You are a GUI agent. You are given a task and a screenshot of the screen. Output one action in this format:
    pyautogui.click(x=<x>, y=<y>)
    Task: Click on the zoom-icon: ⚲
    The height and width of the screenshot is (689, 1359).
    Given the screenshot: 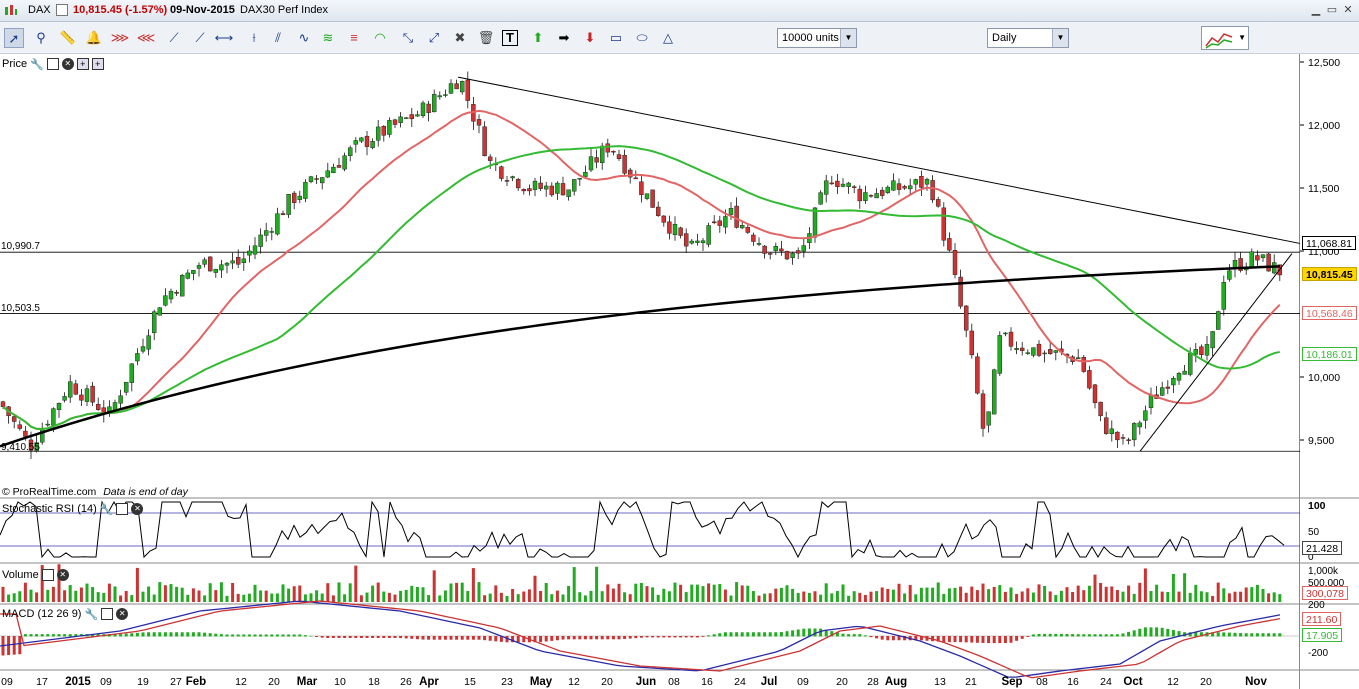 What is the action you would take?
    pyautogui.click(x=41, y=37)
    